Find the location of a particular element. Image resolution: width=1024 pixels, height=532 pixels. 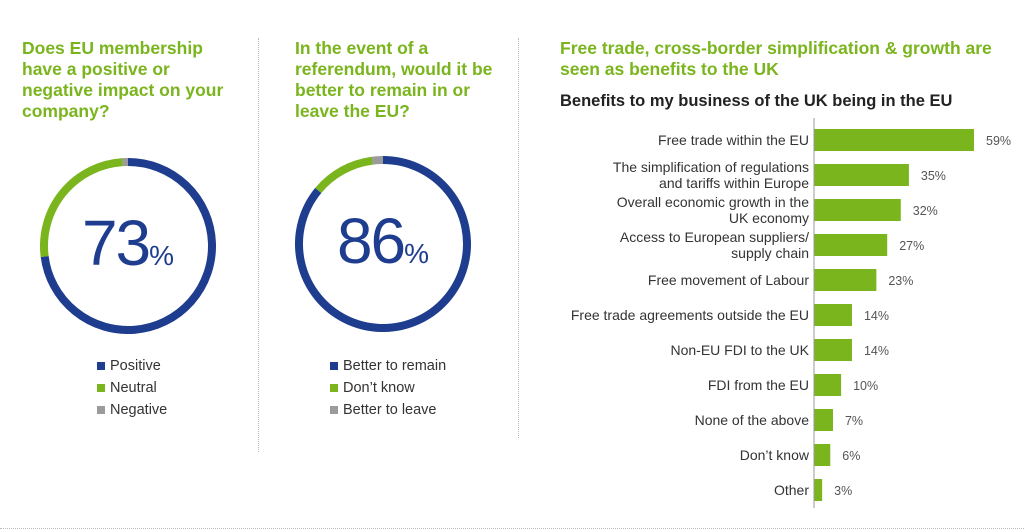

bar-category-label-line: Other is located at coordinates (791, 490).